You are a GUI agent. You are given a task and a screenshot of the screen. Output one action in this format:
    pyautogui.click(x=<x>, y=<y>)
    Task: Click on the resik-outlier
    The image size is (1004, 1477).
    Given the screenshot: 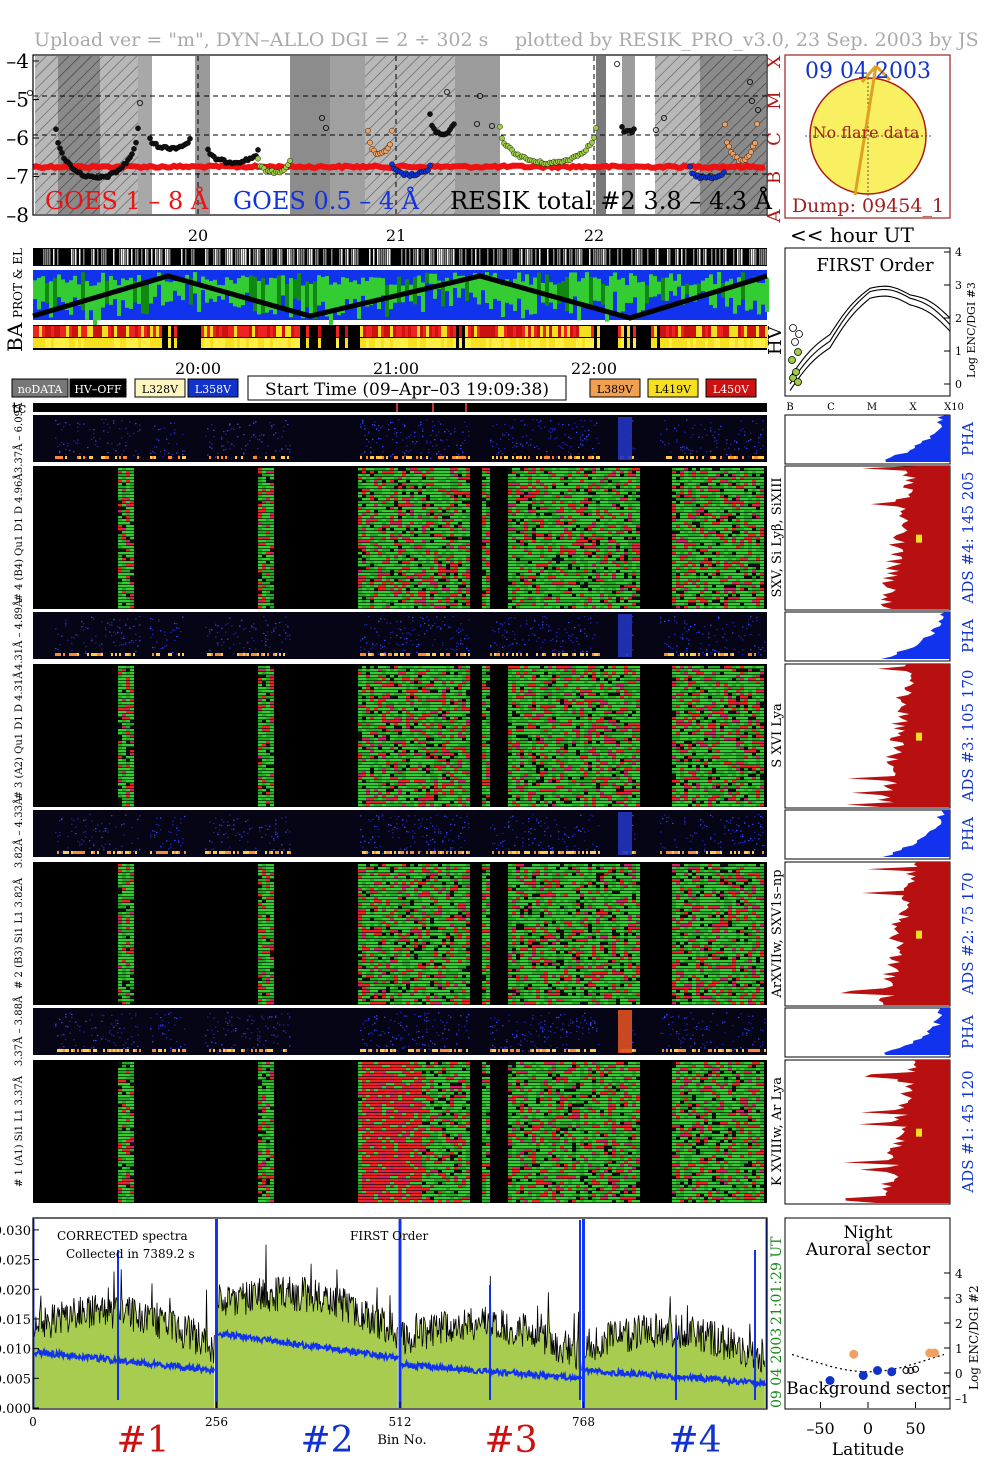 What is the action you would take?
    pyautogui.click(x=617, y=64)
    